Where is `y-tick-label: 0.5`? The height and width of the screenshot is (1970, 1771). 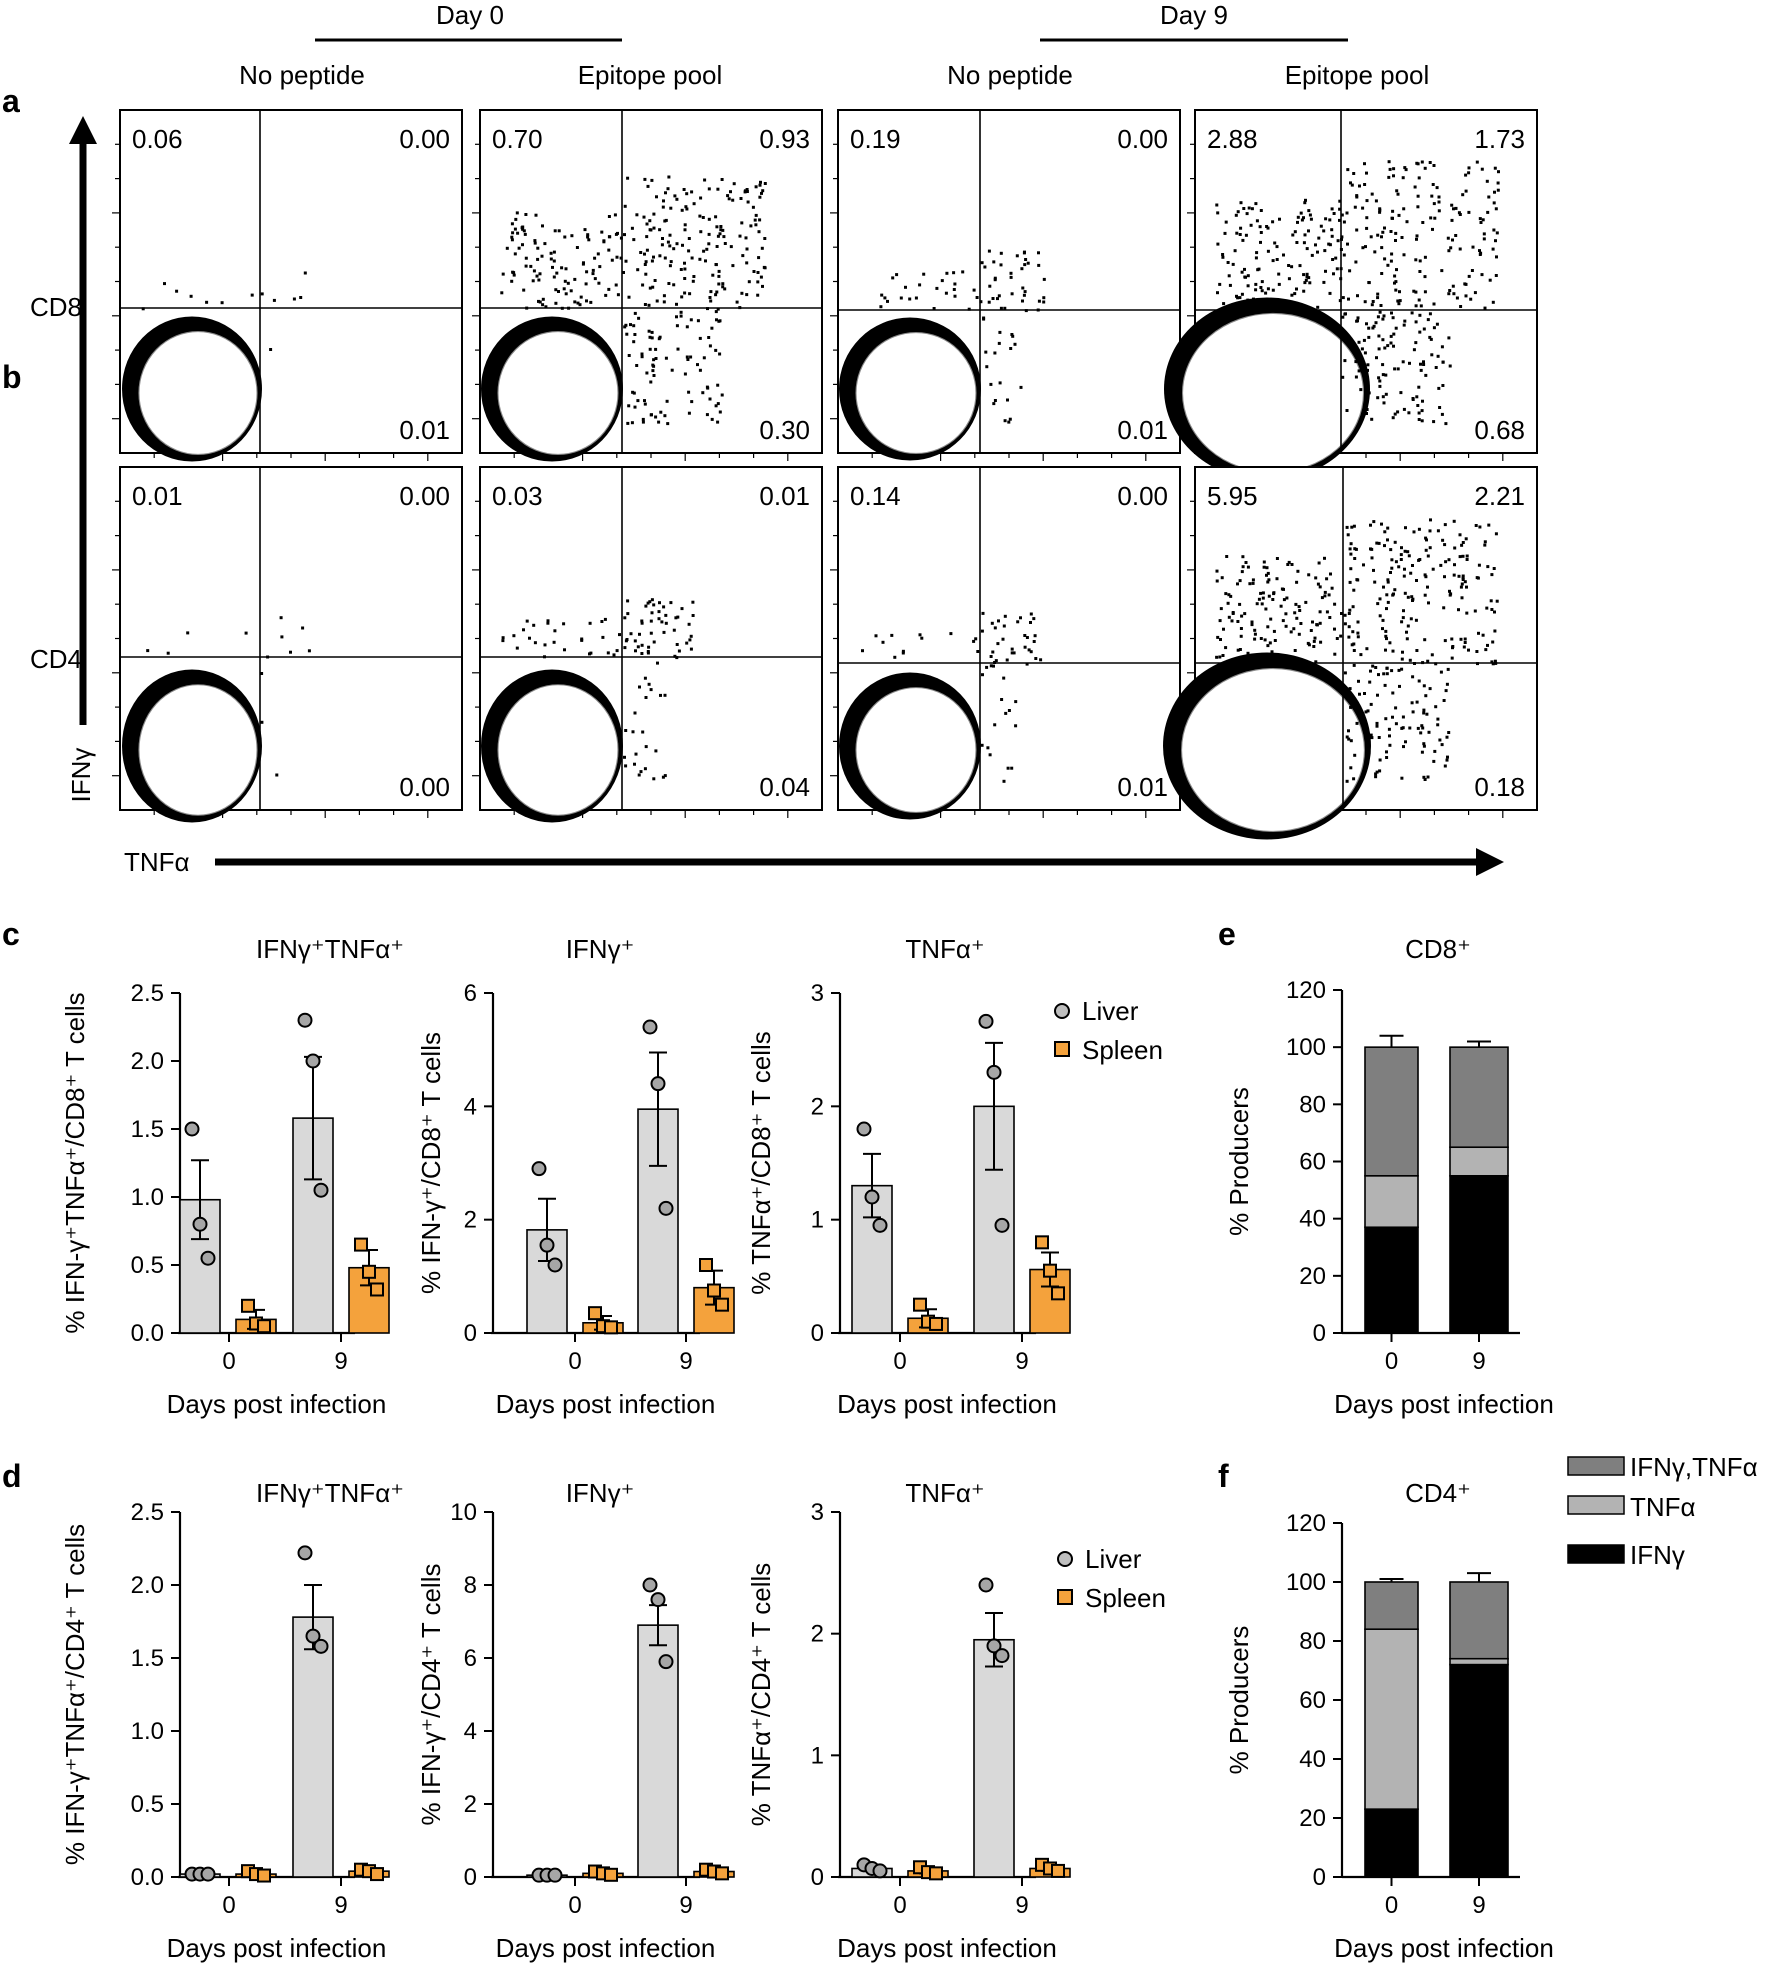 y-tick-label: 0.5 is located at coordinates (147, 1804).